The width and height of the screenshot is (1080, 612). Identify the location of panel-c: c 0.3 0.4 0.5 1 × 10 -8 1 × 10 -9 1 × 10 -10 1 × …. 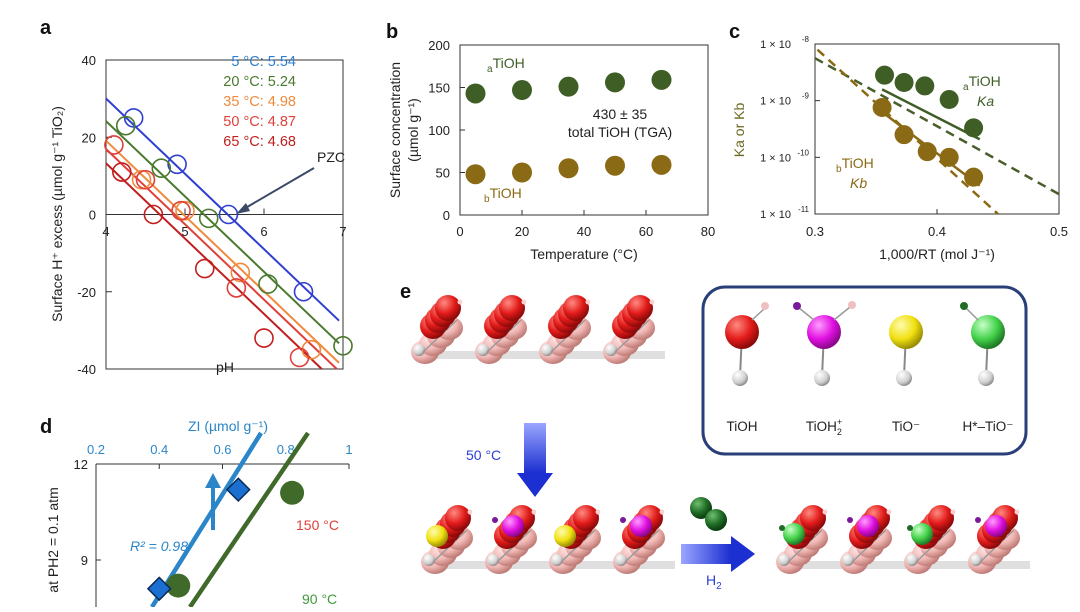
(898, 141).